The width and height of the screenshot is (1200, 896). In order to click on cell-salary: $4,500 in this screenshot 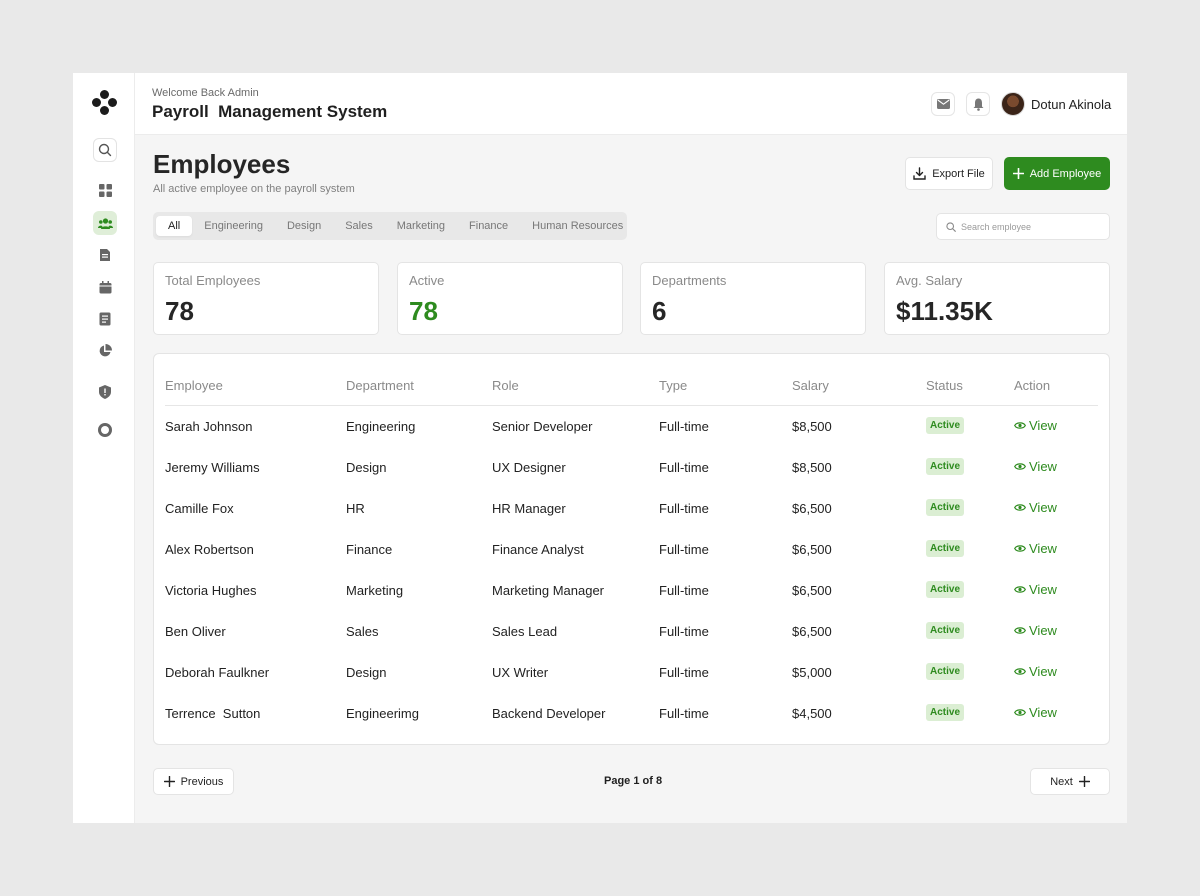, I will do `click(812, 713)`.